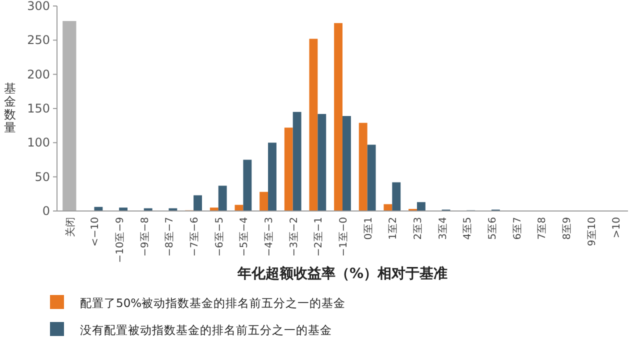 This screenshot has height=350, width=640. Describe the element at coordinates (220, 236) in the screenshot. I see `x-tick-label: −6至−5` at that location.